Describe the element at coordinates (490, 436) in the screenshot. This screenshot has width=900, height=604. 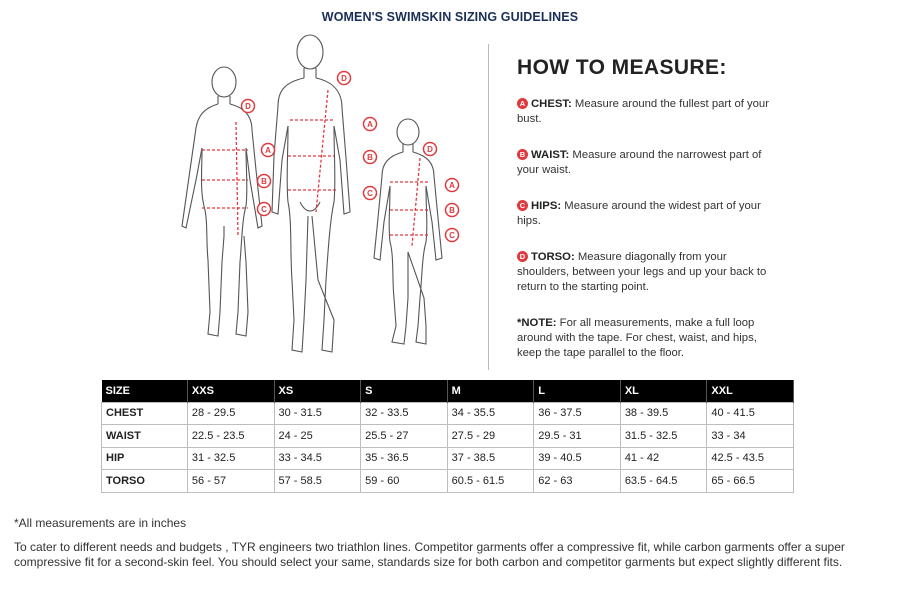
I see `table-cell: 27.5 - 29` at that location.